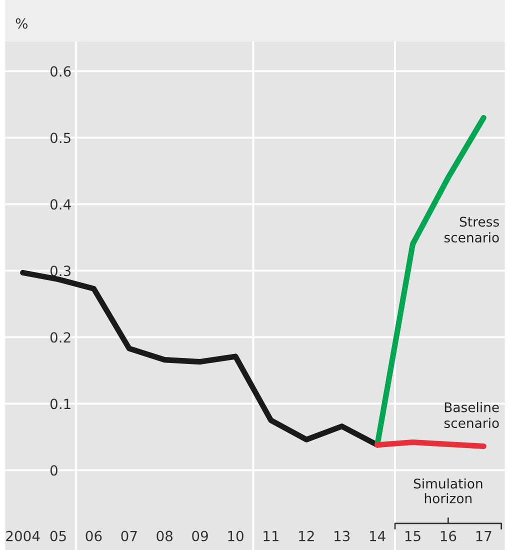 The width and height of the screenshot is (510, 550). What do you see at coordinates (22, 23) in the screenshot?
I see `y-axis-title: %` at bounding box center [22, 23].